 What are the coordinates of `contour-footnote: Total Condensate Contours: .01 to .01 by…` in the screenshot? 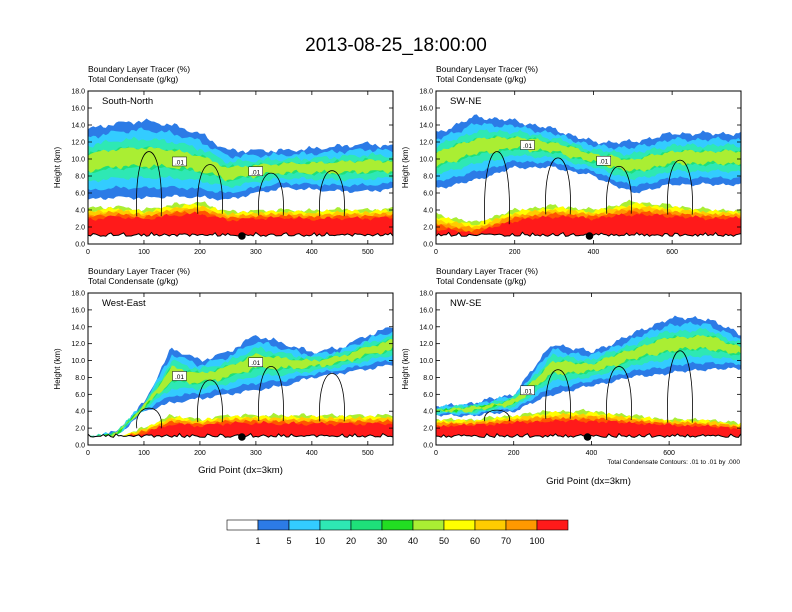 It's located at (673, 462).